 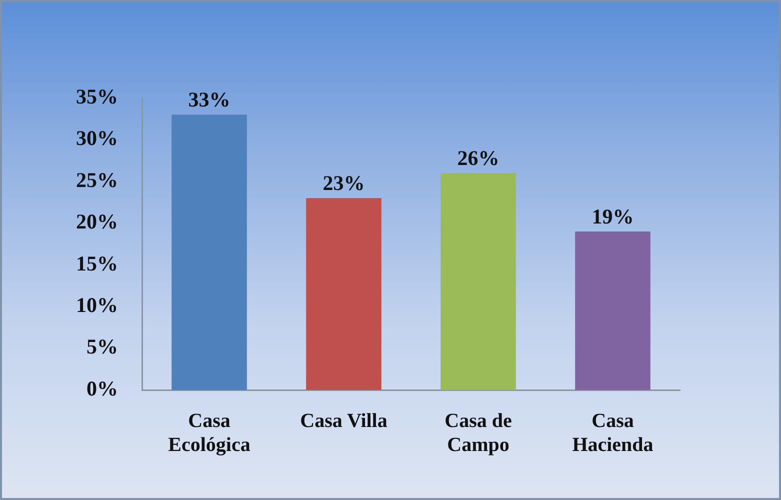 I want to click on y-tick-label: 15%, so click(x=97, y=263).